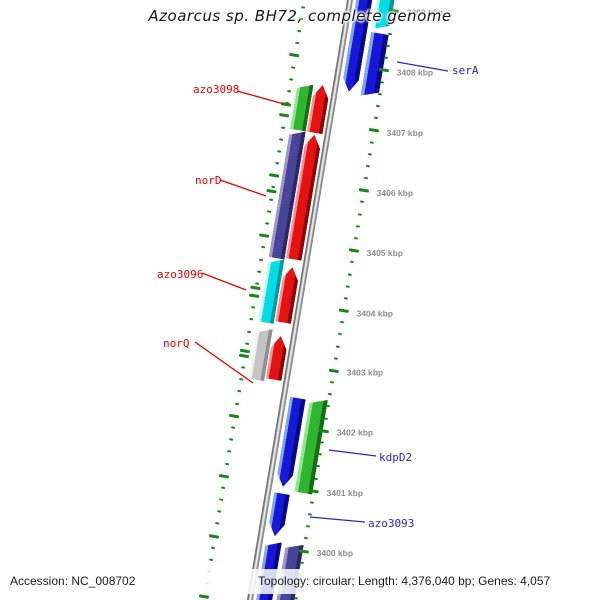  I want to click on status-accession: Accession: NC_008702, so click(73, 581).